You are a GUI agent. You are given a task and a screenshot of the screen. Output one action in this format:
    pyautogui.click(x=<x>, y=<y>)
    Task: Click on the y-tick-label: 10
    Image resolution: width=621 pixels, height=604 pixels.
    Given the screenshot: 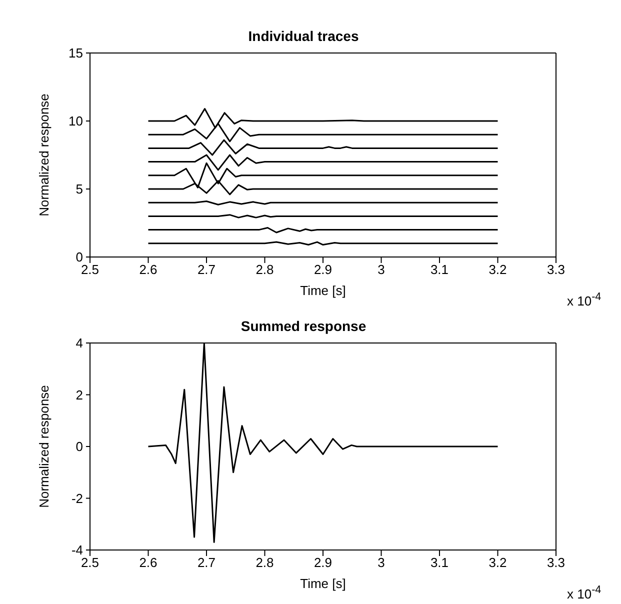 What is the action you would take?
    pyautogui.click(x=75, y=121)
    